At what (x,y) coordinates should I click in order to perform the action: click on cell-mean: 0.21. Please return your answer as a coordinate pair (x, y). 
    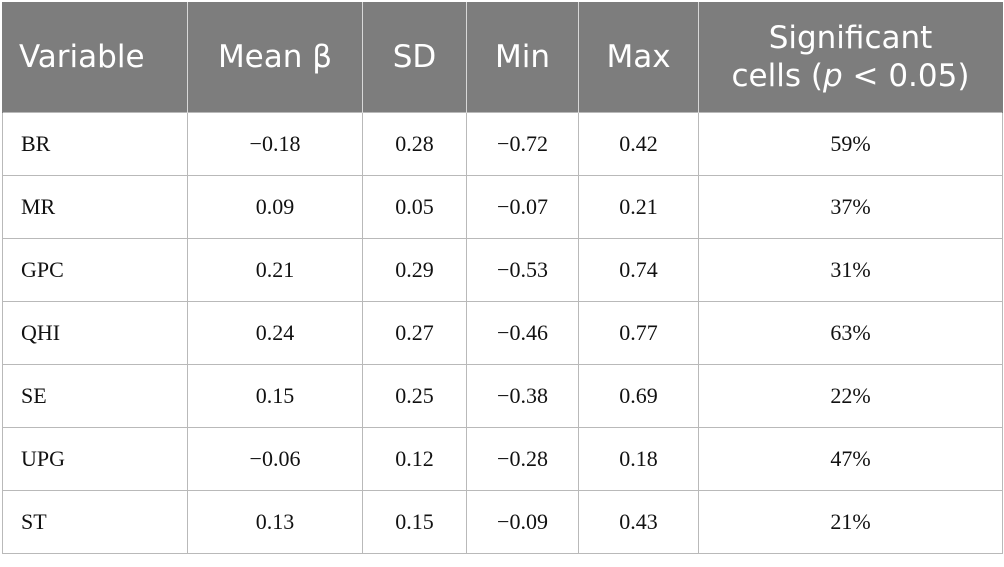
    Looking at the image, I should click on (275, 270).